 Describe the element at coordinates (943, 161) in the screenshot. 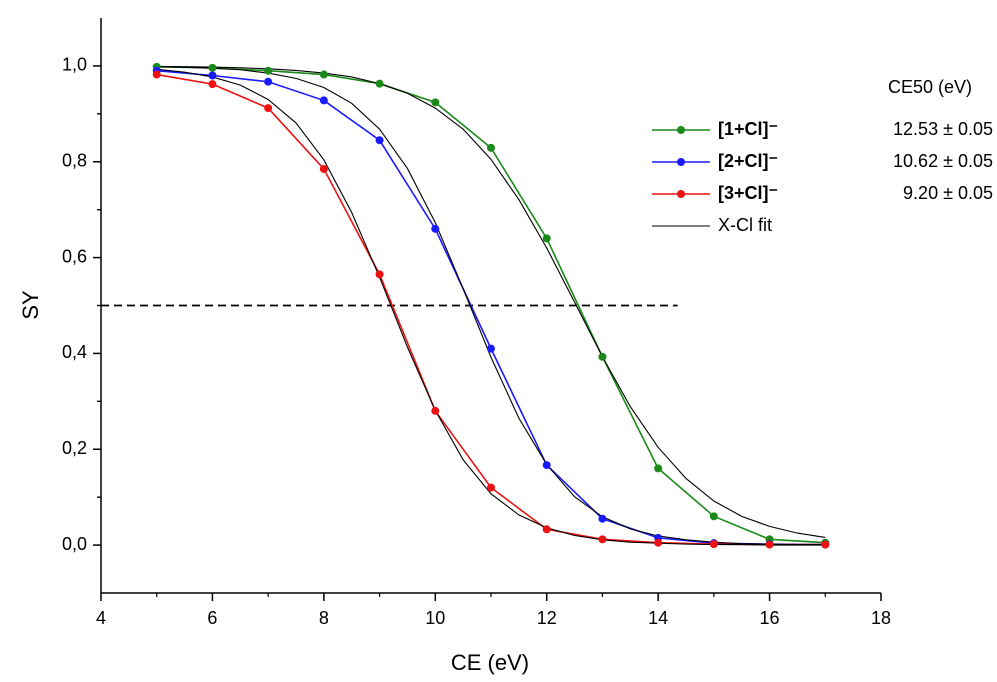

I see `legend-ce50: 10.62 ± 0.05` at that location.